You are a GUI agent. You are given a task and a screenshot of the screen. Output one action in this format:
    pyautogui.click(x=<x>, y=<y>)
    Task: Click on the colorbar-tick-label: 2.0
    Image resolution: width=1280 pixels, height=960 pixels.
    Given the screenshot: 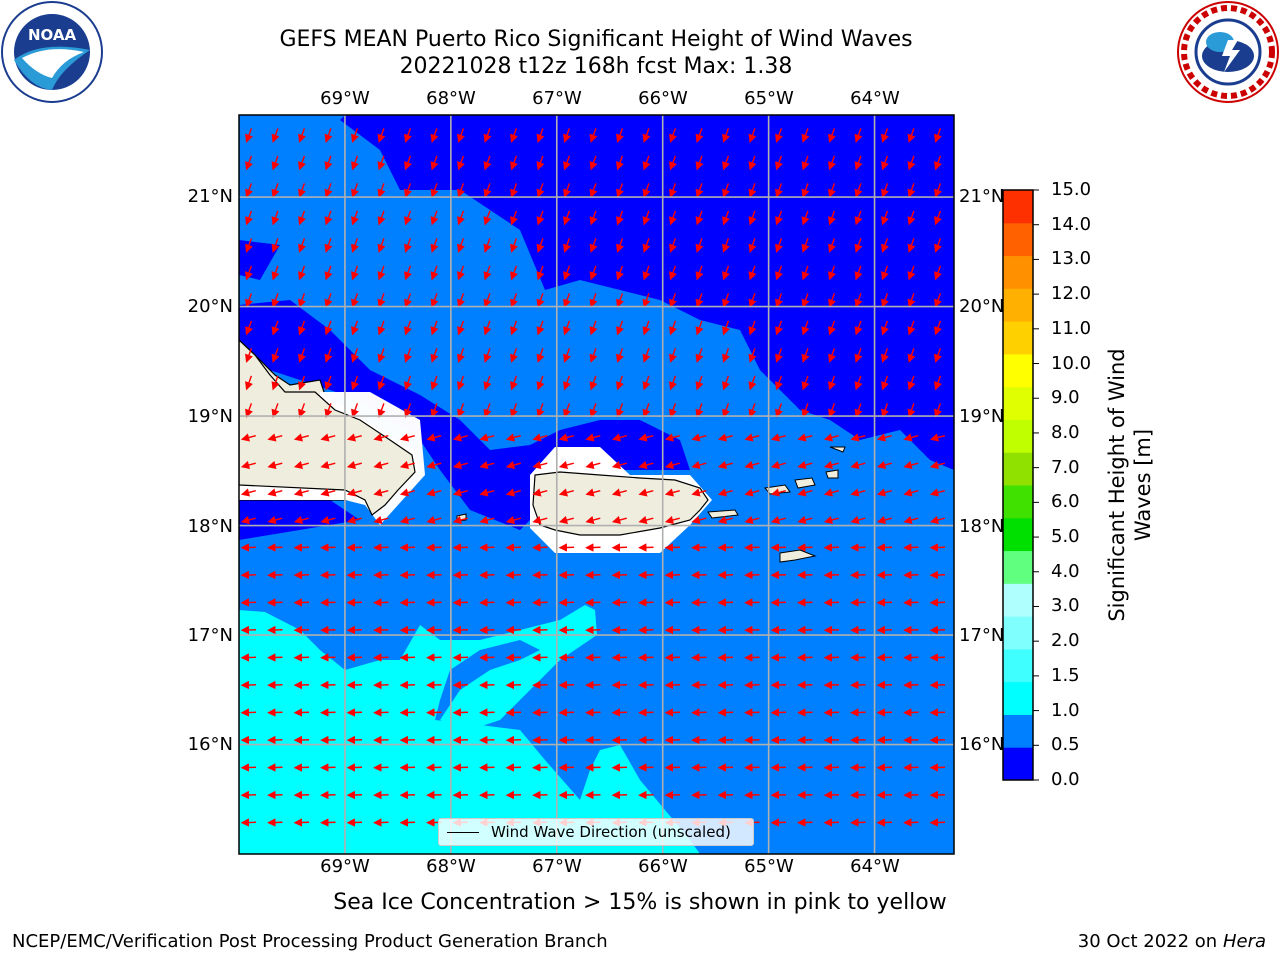 What is the action you would take?
    pyautogui.click(x=1065, y=641)
    